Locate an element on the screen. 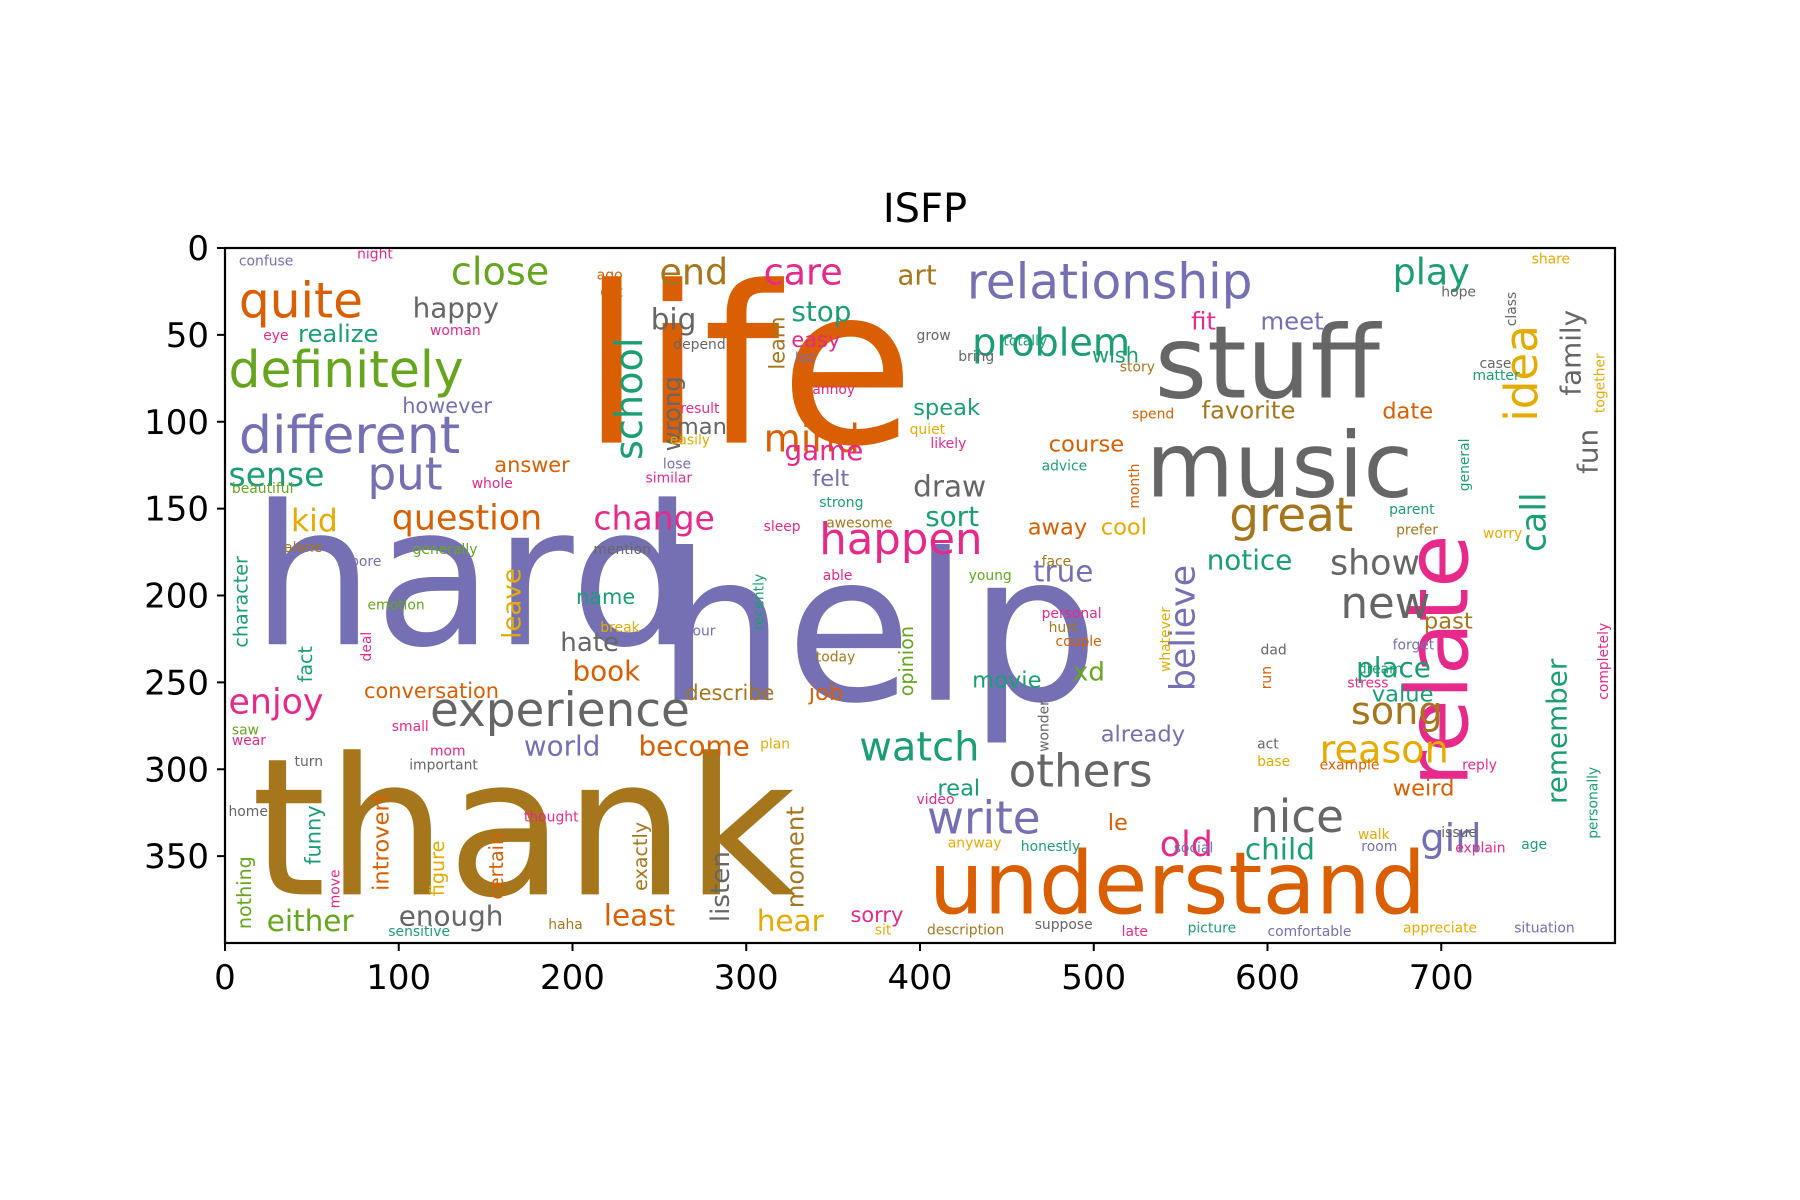 Image resolution: width=1800 pixels, height=1200 pixels. word-cool: cool is located at coordinates (1124, 528).